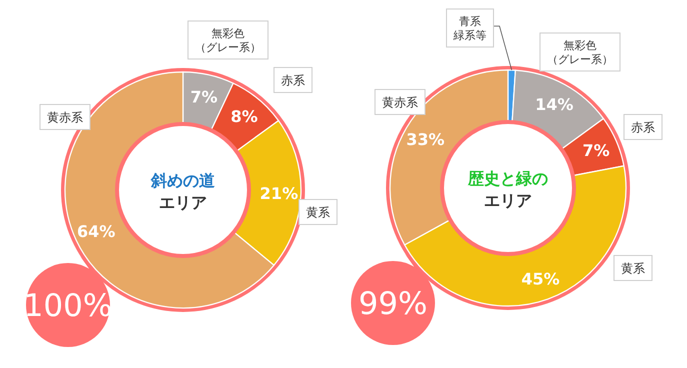 The height and width of the screenshot is (368, 687). Describe the element at coordinates (279, 194) in the screenshot. I see `data-label: 21%` at that location.